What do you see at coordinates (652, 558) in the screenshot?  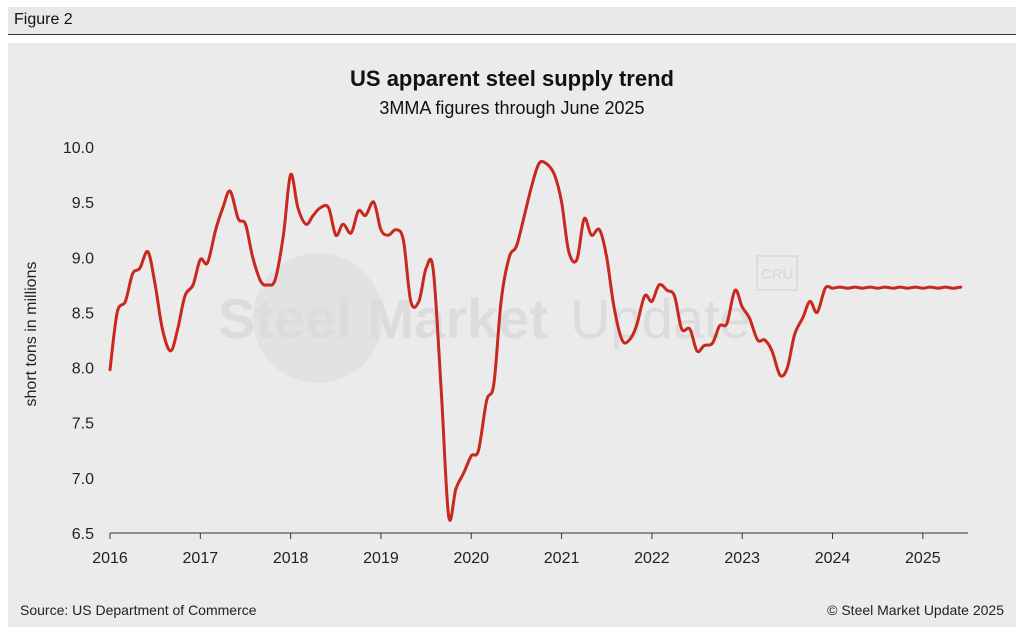 I see `x-tick-label: 2022` at bounding box center [652, 558].